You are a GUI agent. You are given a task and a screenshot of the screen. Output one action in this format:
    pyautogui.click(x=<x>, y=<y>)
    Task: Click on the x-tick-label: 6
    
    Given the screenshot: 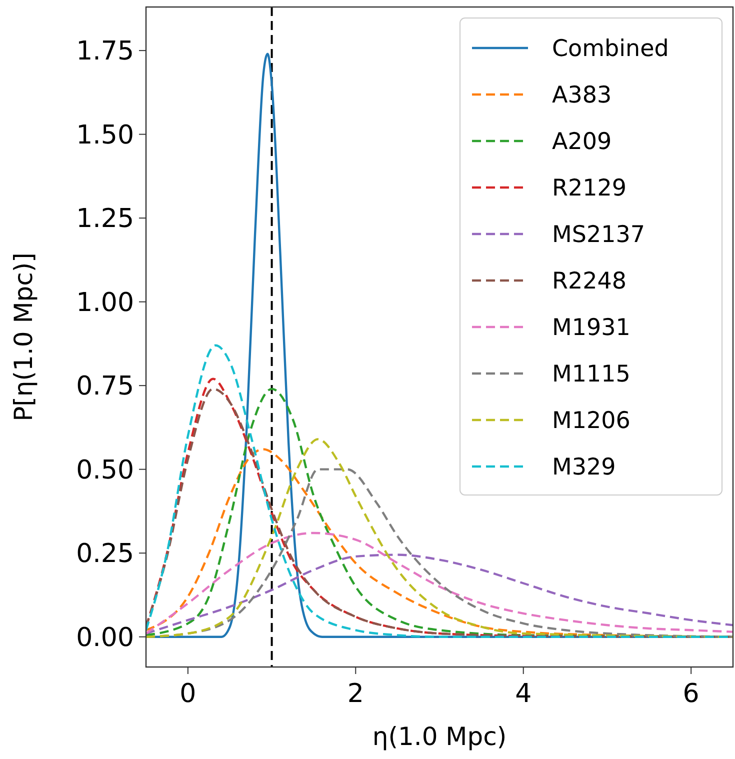 What is the action you would take?
    pyautogui.click(x=691, y=694)
    